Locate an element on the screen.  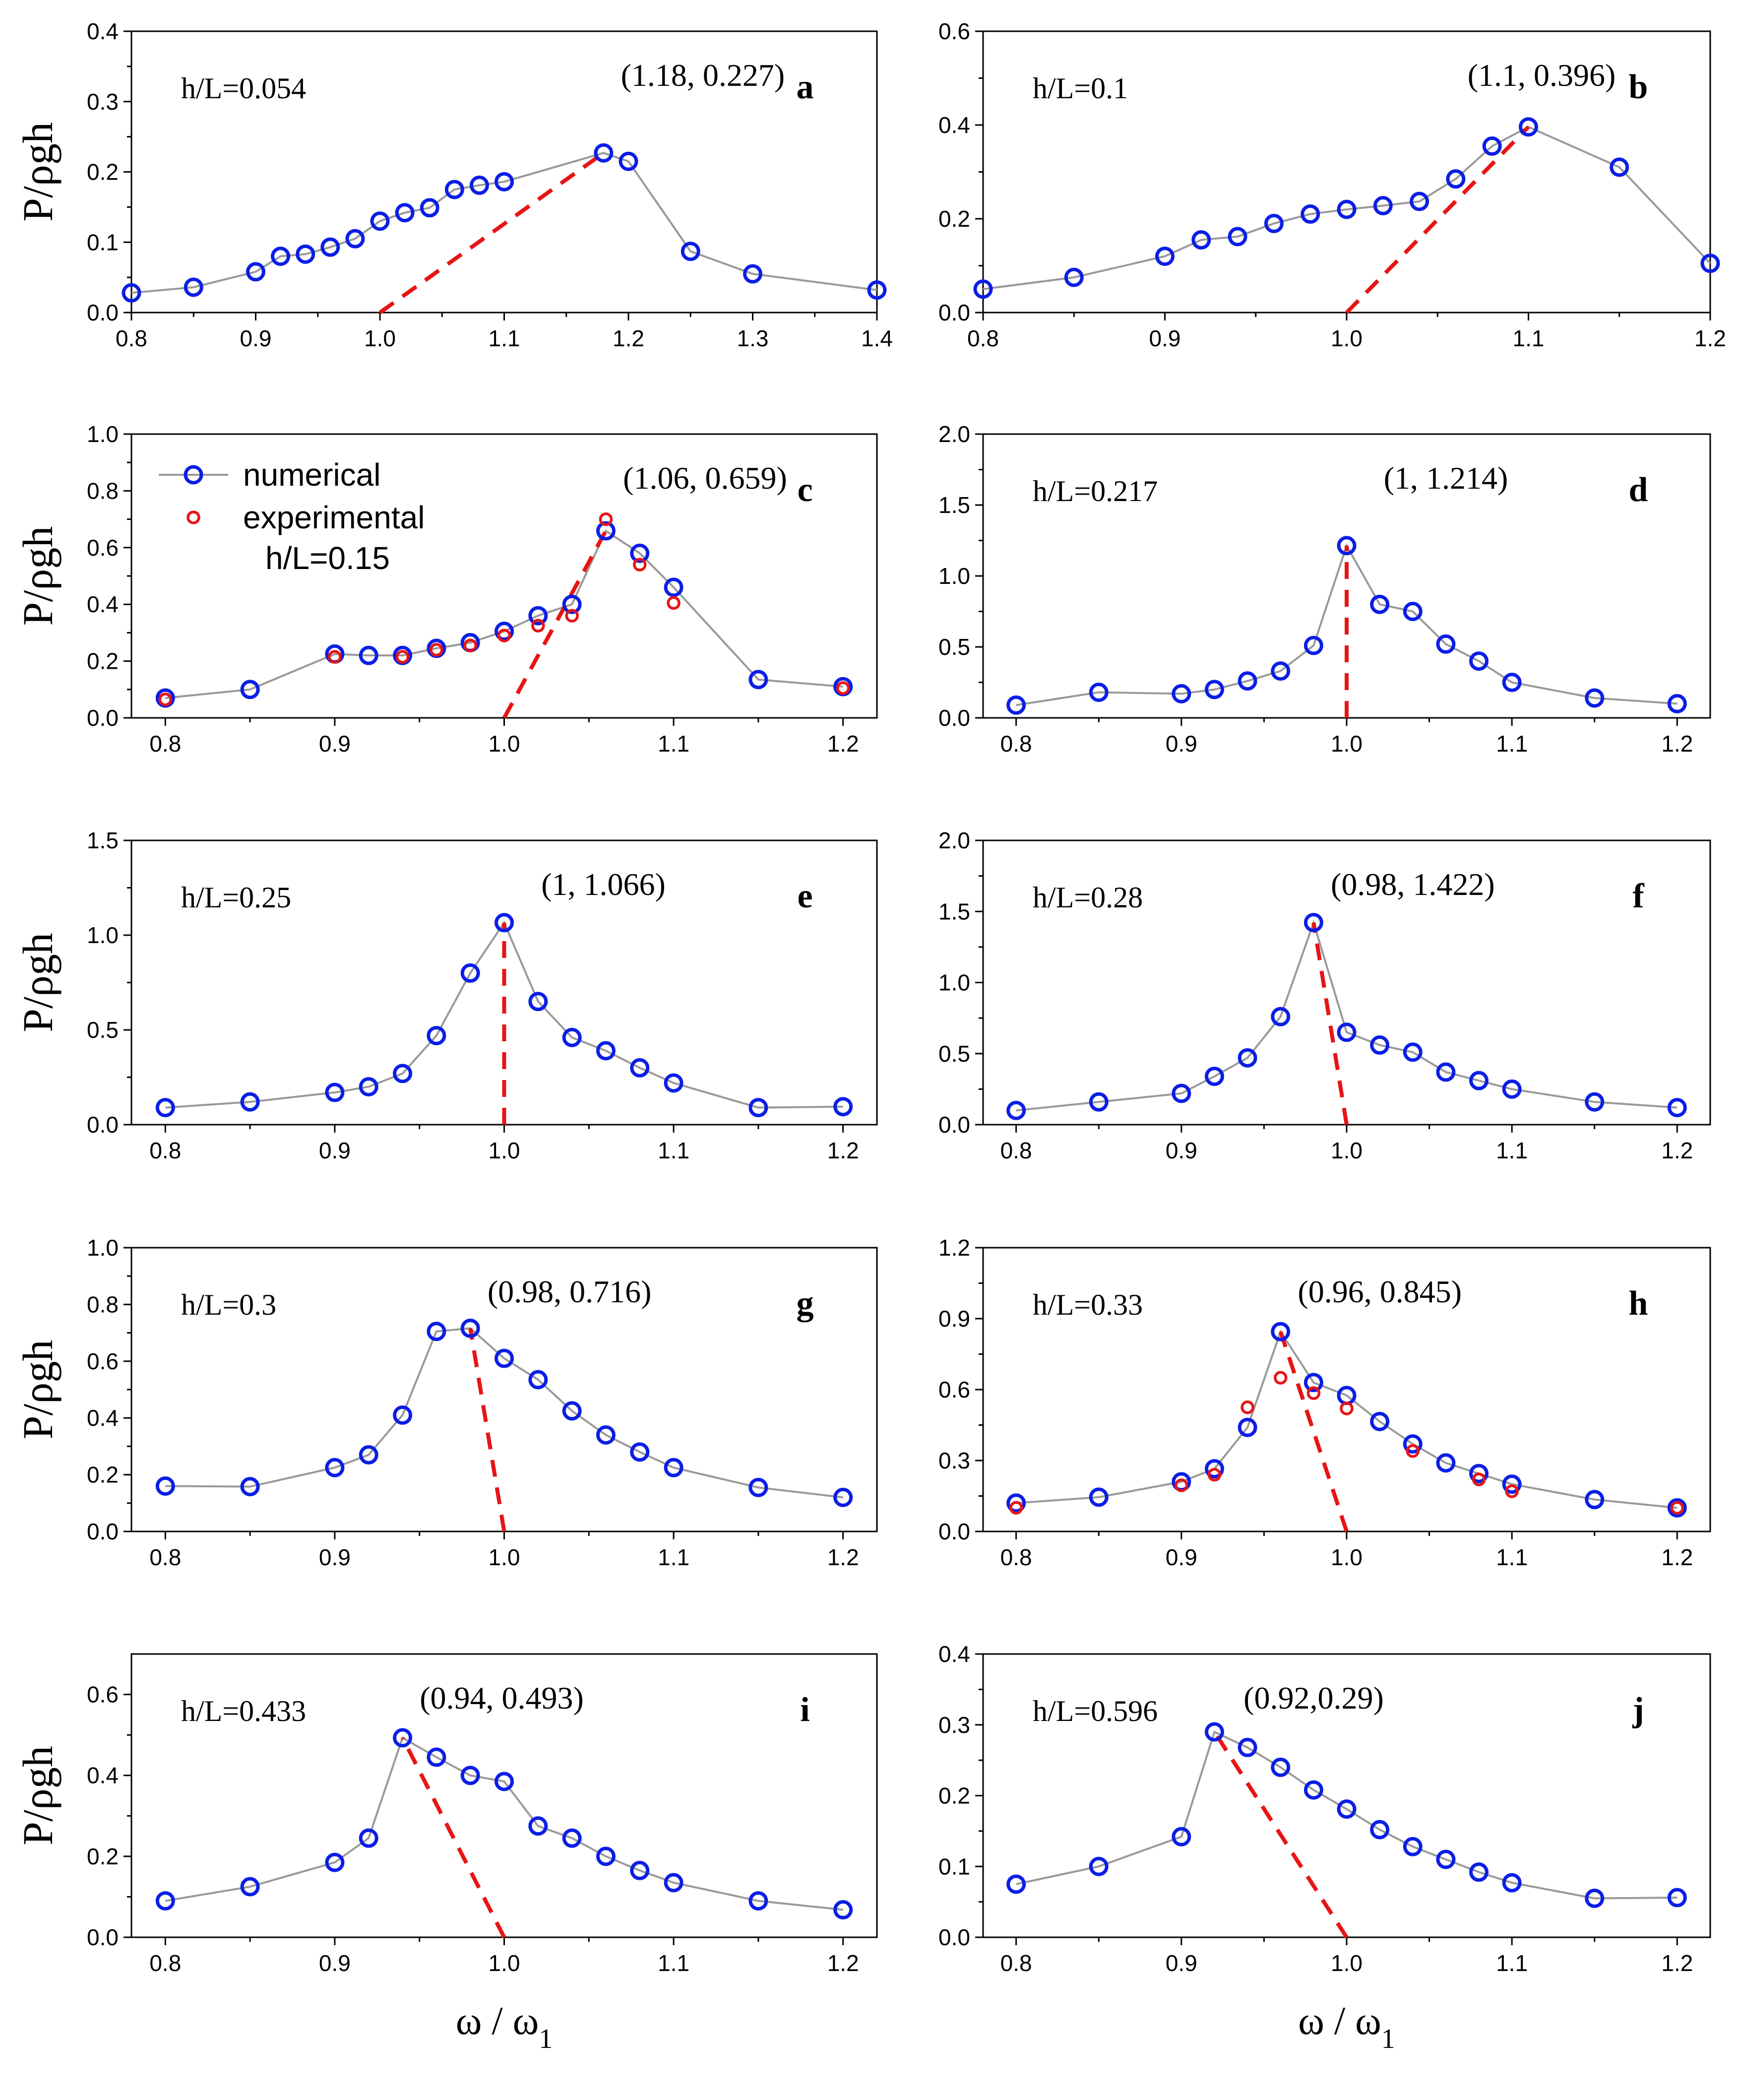
y-axis-label-i: P/ρgh is located at coordinates (38, 1795).